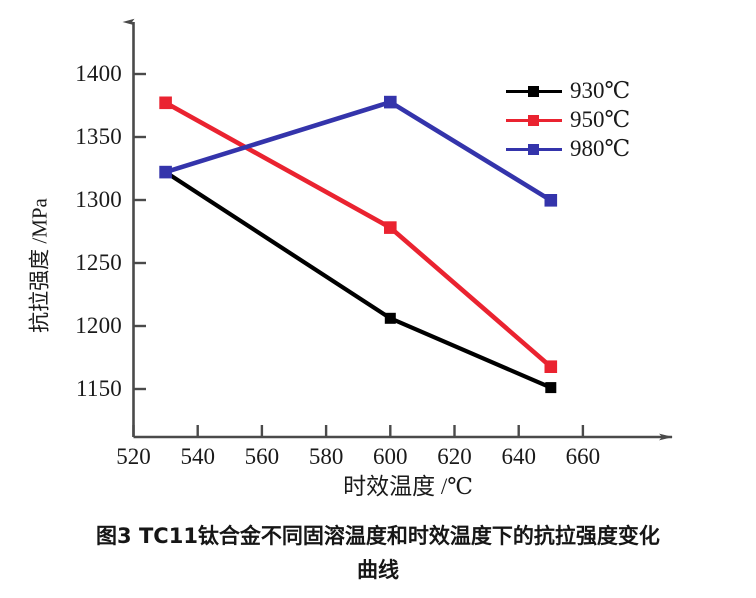  Describe the element at coordinates (98, 136) in the screenshot. I see `y-tick-label: 1350` at that location.